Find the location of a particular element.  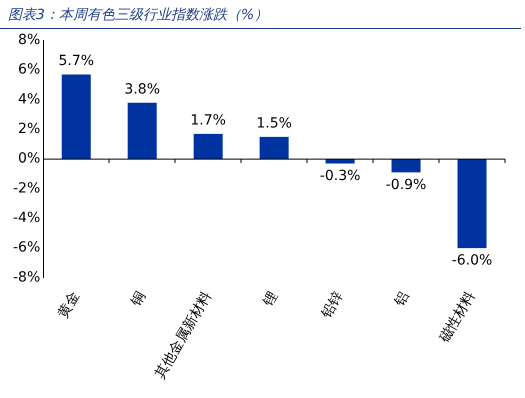

x-tick-label: 其他金属新材料 is located at coordinates (183, 335).